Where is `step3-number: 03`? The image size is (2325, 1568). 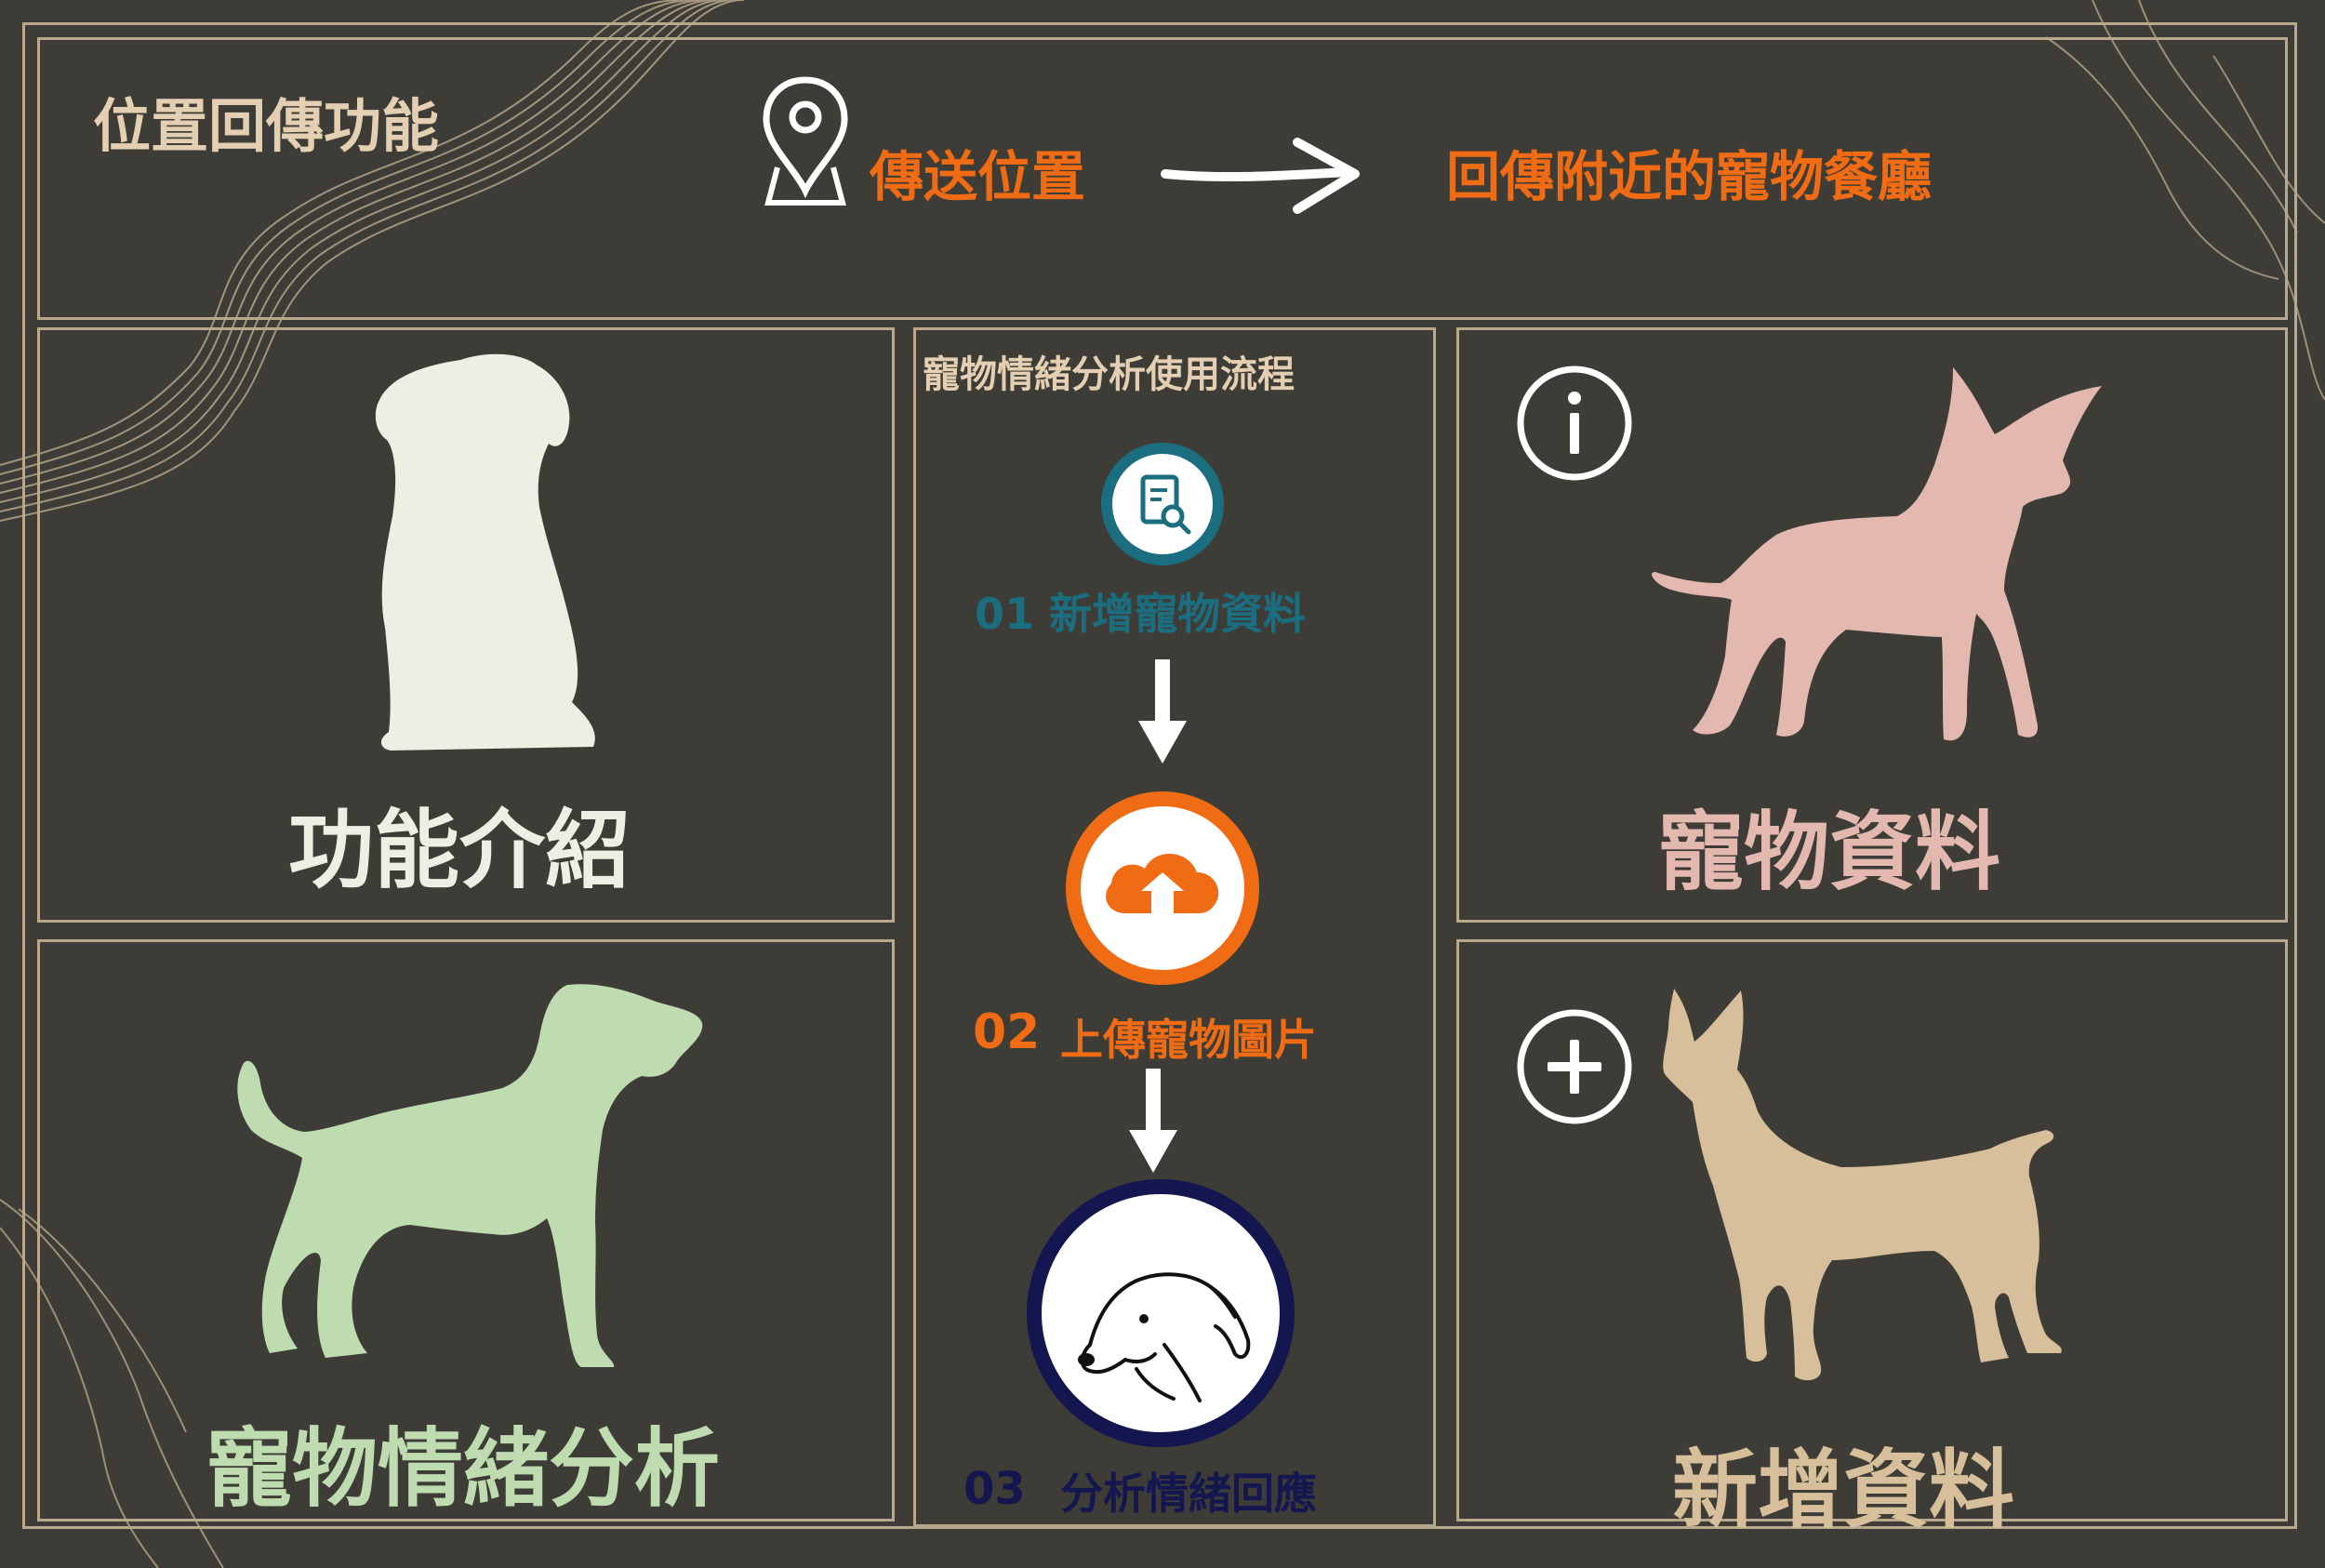
step3-number: 03 is located at coordinates (994, 1489).